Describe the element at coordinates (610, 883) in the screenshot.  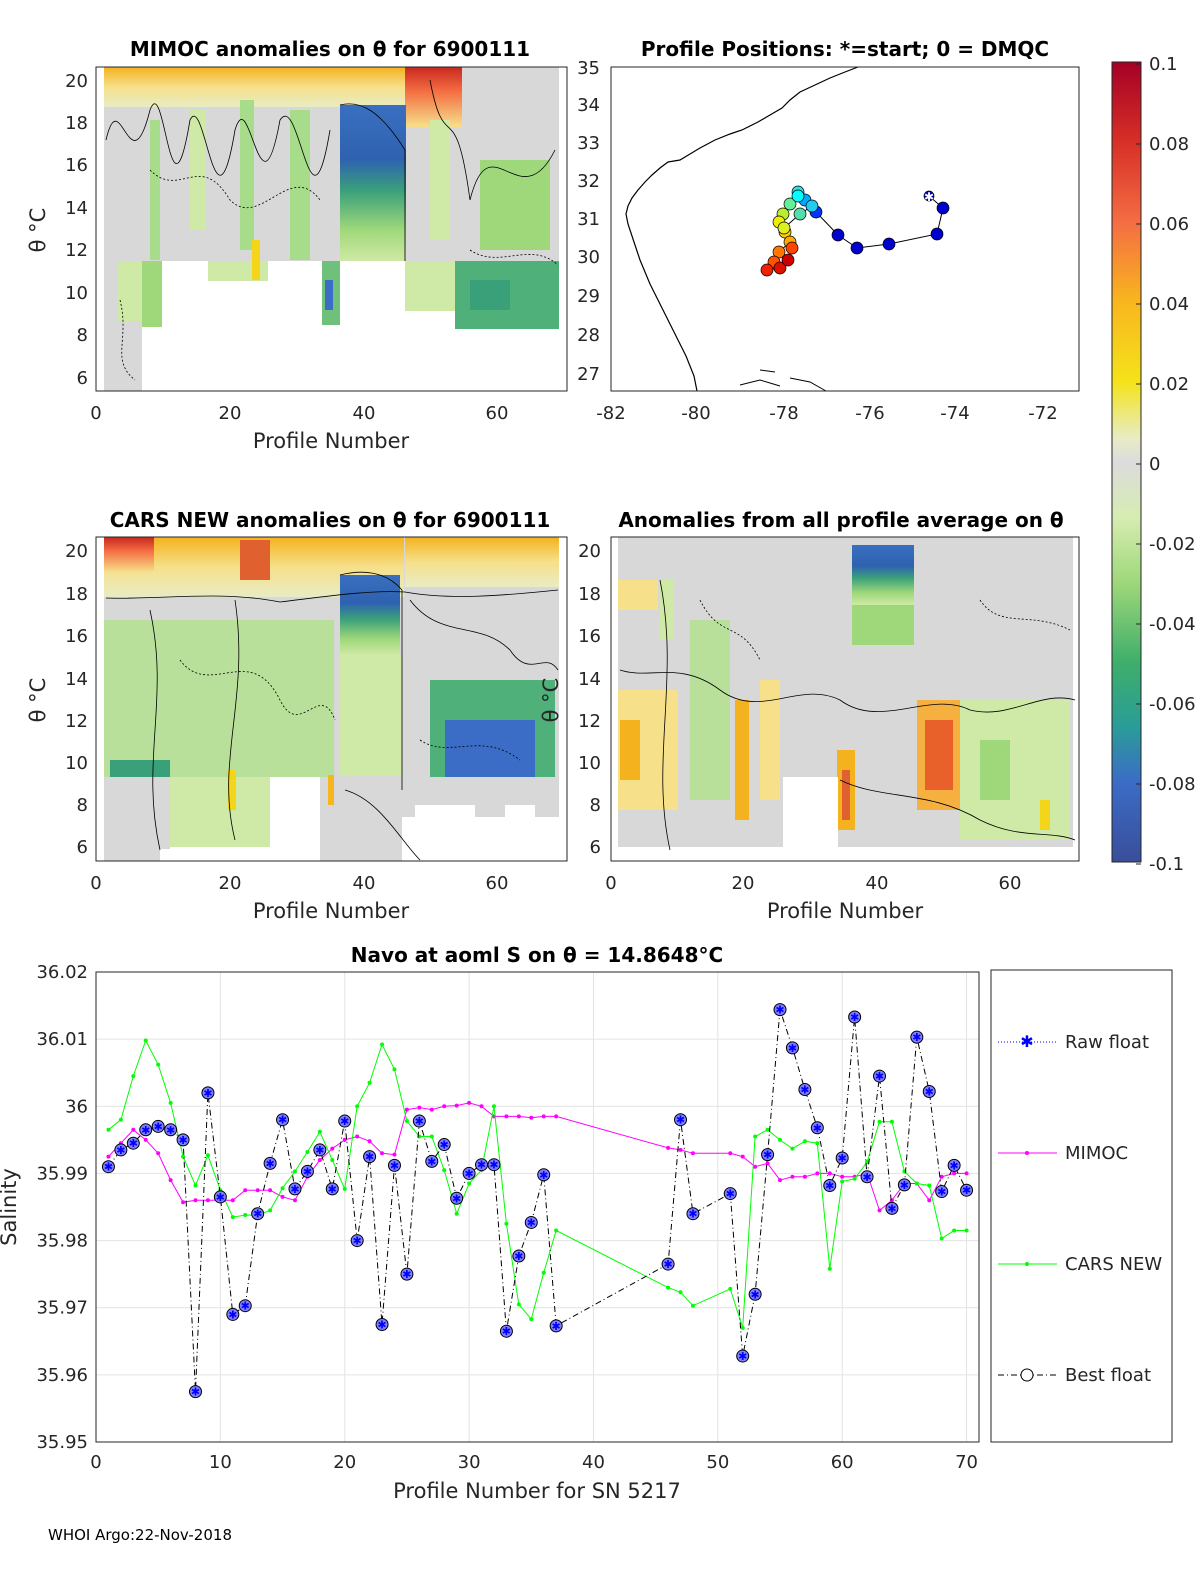
I see `avg-x-tick-label: 0` at that location.